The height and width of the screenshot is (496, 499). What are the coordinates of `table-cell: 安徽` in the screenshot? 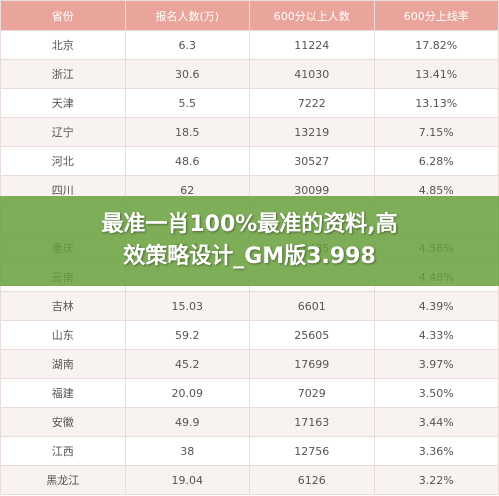 It's located at (63, 422).